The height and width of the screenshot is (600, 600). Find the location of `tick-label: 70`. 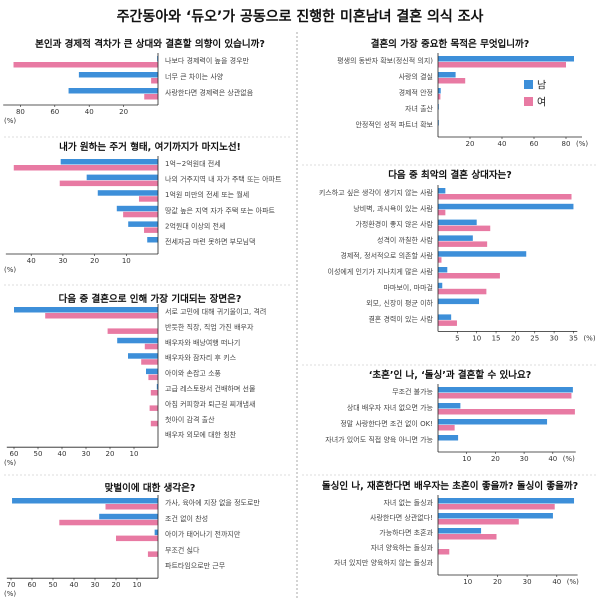

tick-label: 70 is located at coordinates (11, 585).